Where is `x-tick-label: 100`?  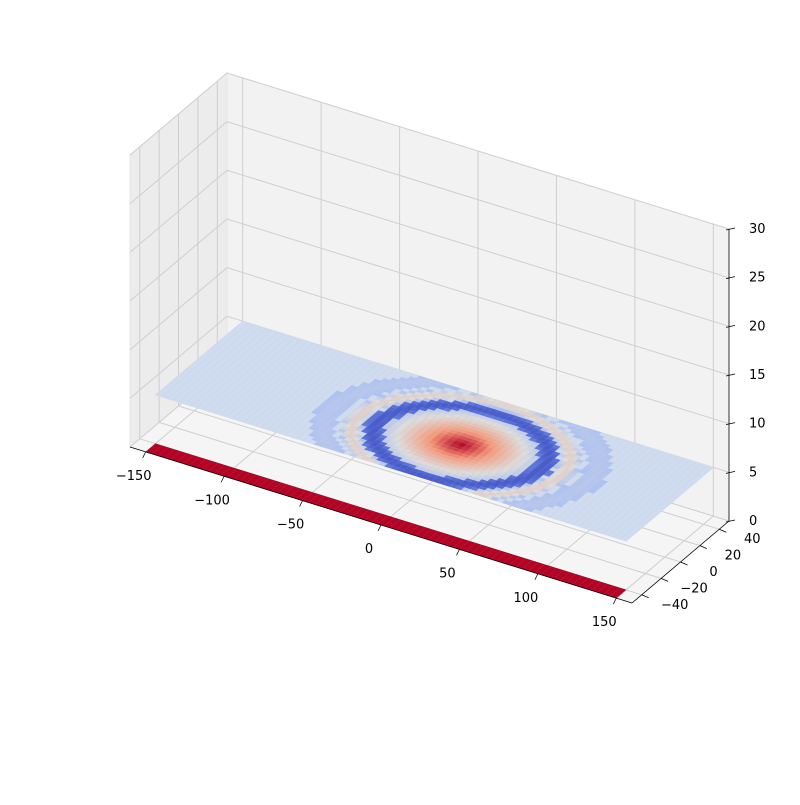
x-tick-label: 100 is located at coordinates (525, 598).